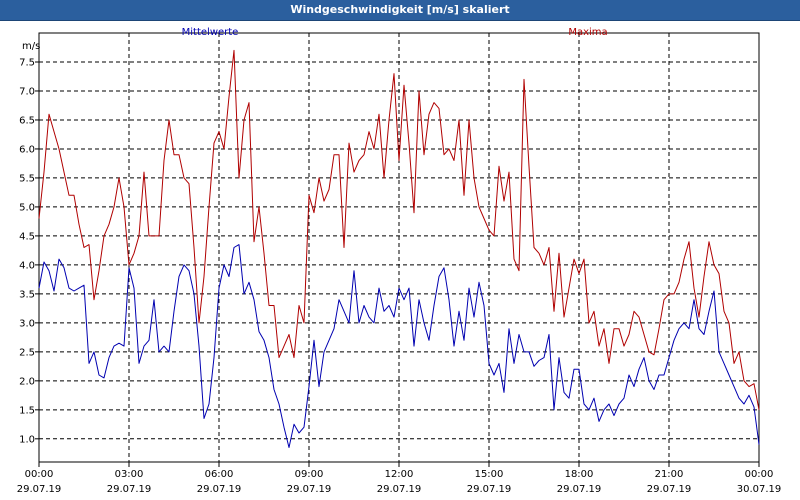 The image size is (800, 500). What do you see at coordinates (27, 265) in the screenshot?
I see `y-tick-label: 4.0` at bounding box center [27, 265].